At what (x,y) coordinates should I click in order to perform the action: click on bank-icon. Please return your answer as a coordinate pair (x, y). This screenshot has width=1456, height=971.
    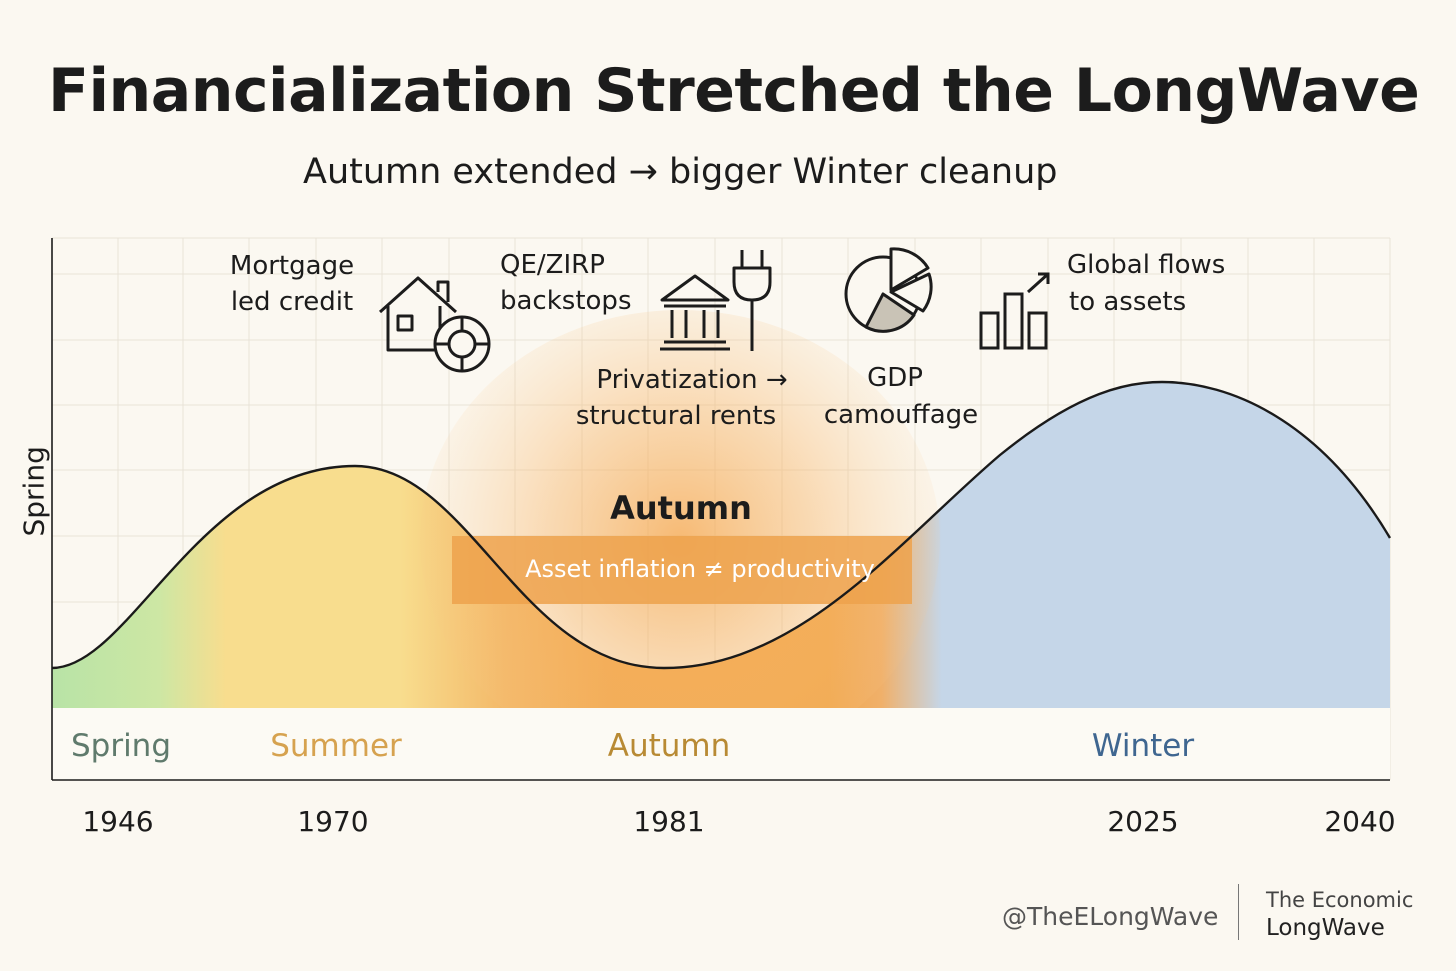
    Looking at the image, I should click on (695, 312).